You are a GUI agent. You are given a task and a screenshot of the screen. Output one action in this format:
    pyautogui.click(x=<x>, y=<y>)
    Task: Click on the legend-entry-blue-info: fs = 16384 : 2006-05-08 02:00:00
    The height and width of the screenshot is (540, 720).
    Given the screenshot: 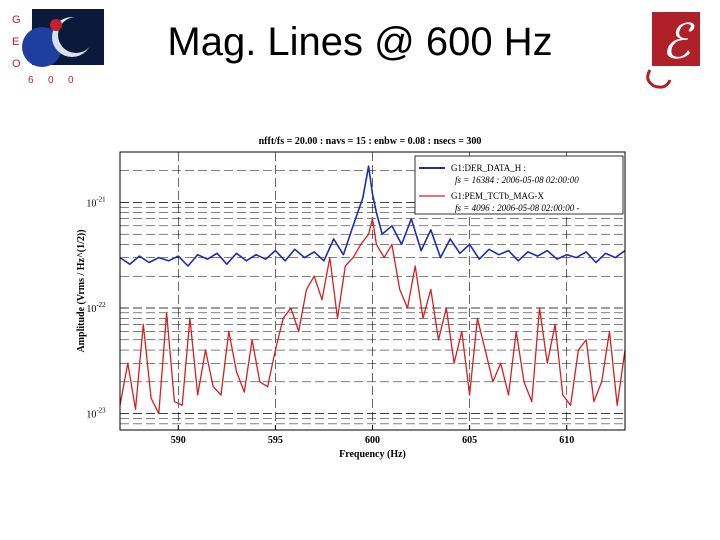 What is the action you would take?
    pyautogui.click(x=517, y=180)
    